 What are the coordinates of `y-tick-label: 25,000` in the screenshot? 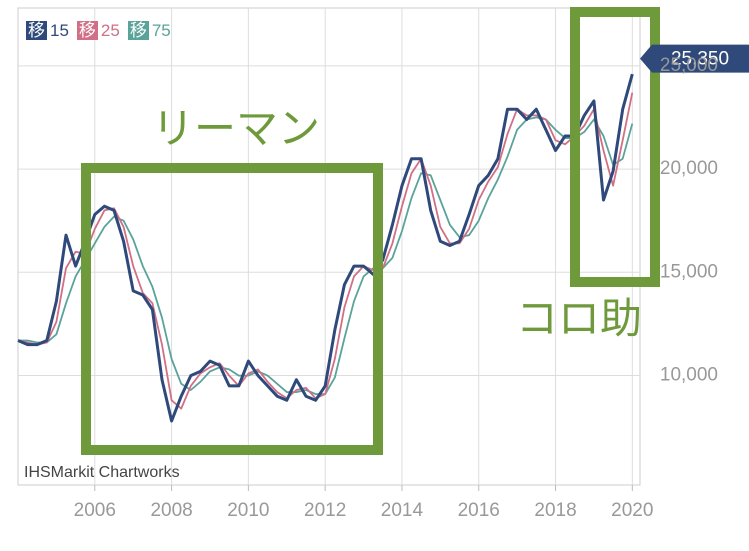 It's located at (689, 65).